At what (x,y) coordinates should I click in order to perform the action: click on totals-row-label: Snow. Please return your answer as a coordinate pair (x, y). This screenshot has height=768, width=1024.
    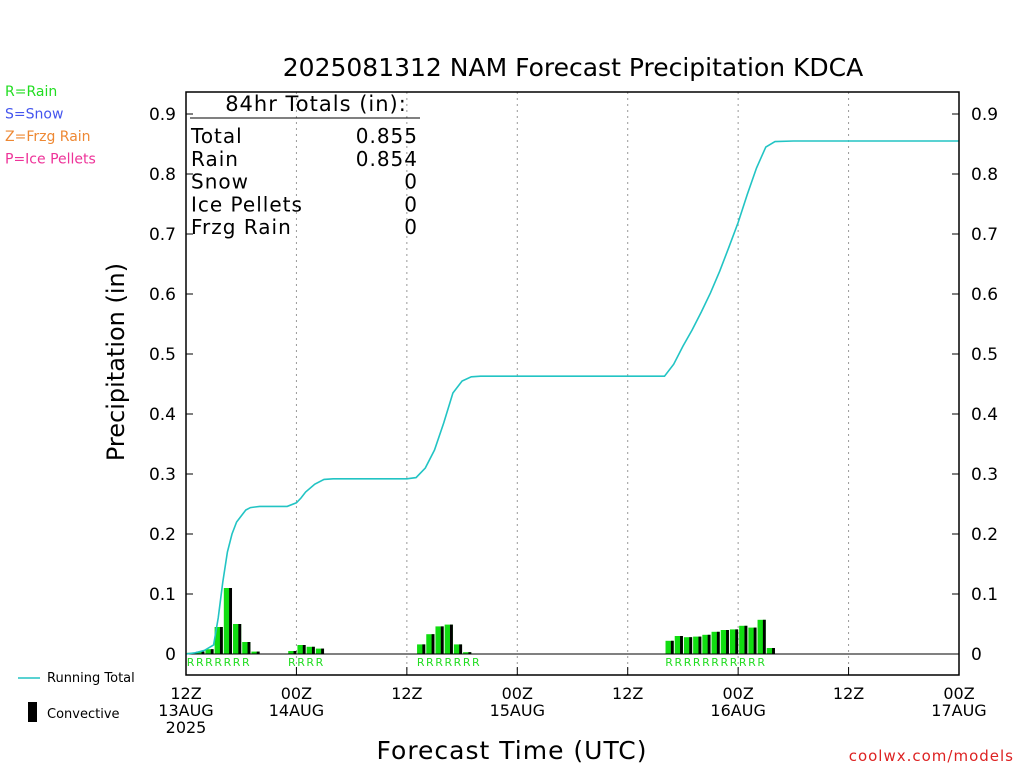
    Looking at the image, I should click on (220, 182).